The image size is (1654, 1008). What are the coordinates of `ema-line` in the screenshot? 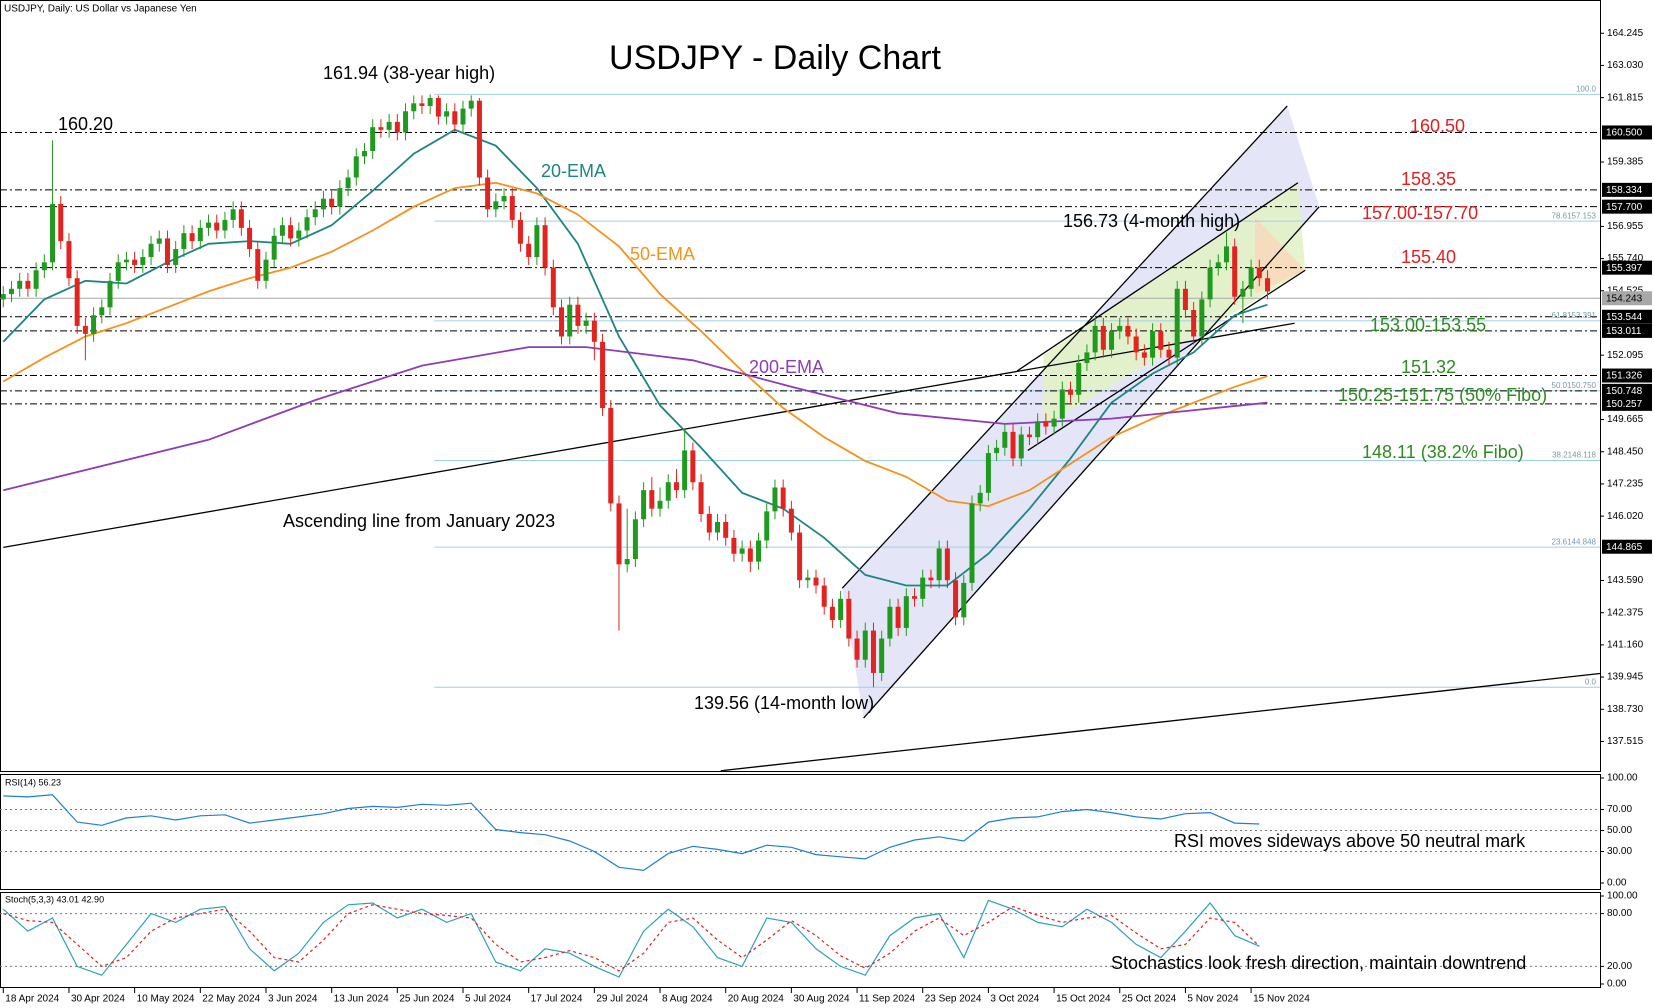 It's located at (635, 419).